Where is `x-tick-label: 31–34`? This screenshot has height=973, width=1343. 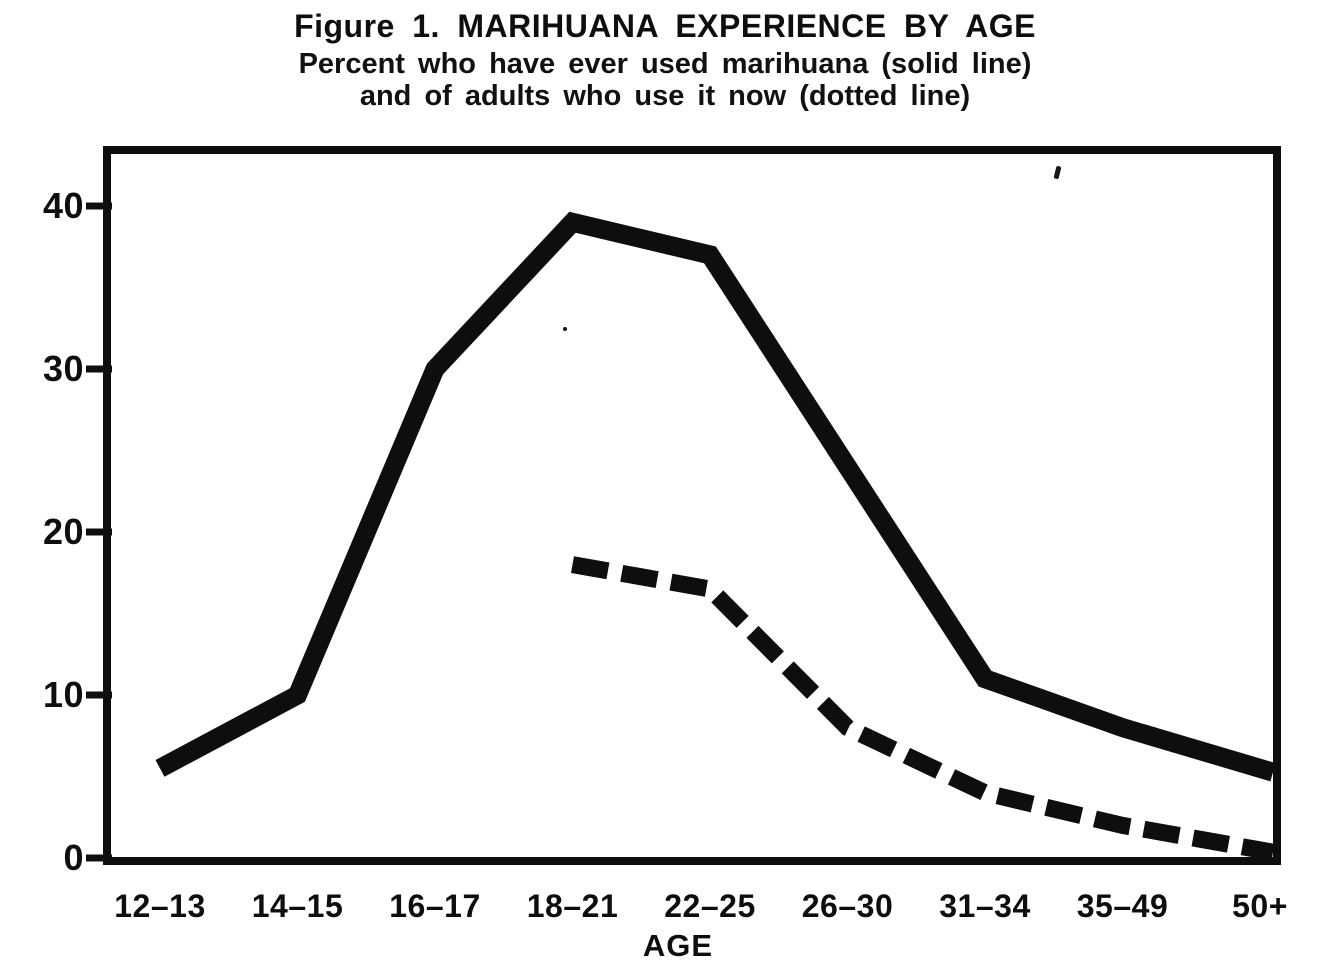 x-tick-label: 31–34 is located at coordinates (984, 906).